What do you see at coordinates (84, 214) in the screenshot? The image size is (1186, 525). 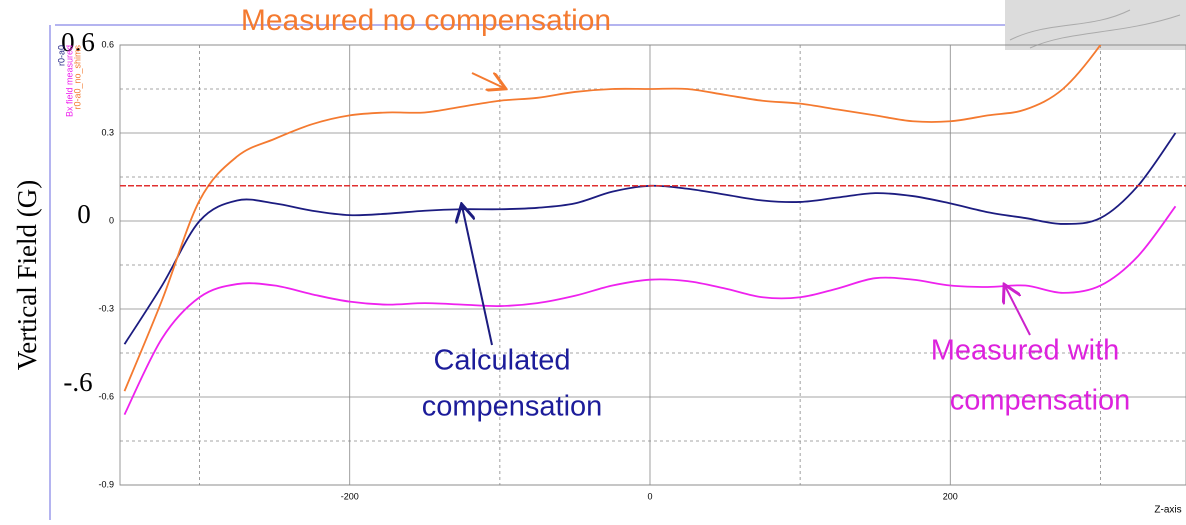 I see `overlay-label: 0` at bounding box center [84, 214].